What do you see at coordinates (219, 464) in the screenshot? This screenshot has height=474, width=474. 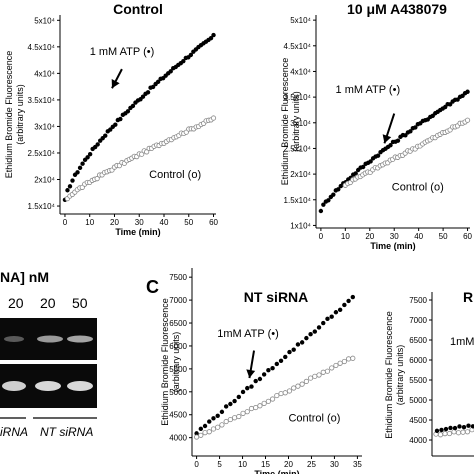 I see `x-tick-label: 5` at bounding box center [219, 464].